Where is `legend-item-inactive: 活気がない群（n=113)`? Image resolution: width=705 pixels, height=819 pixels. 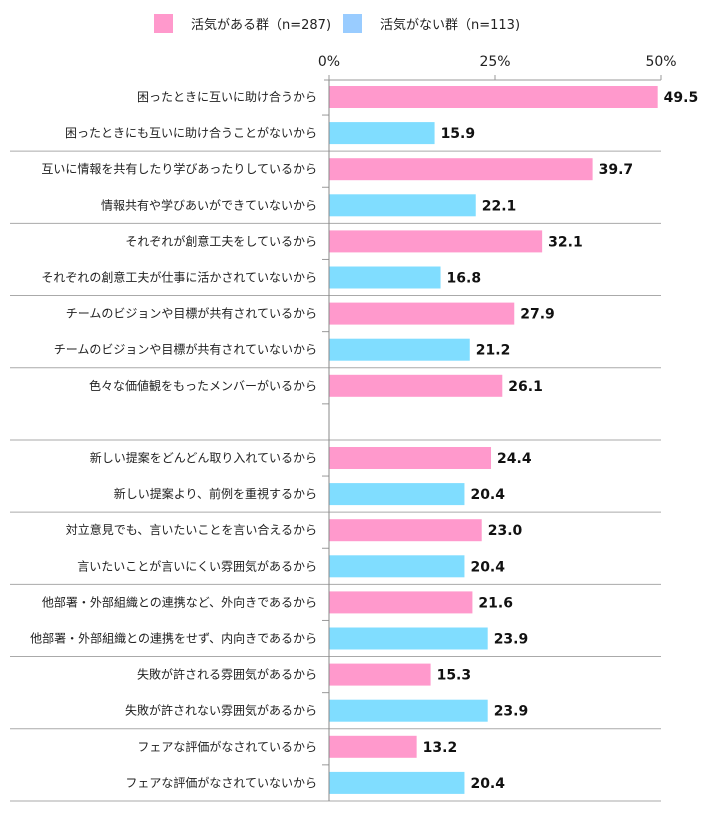
legend-item-inactive: 活気がない群（n=113) is located at coordinates (431, 23).